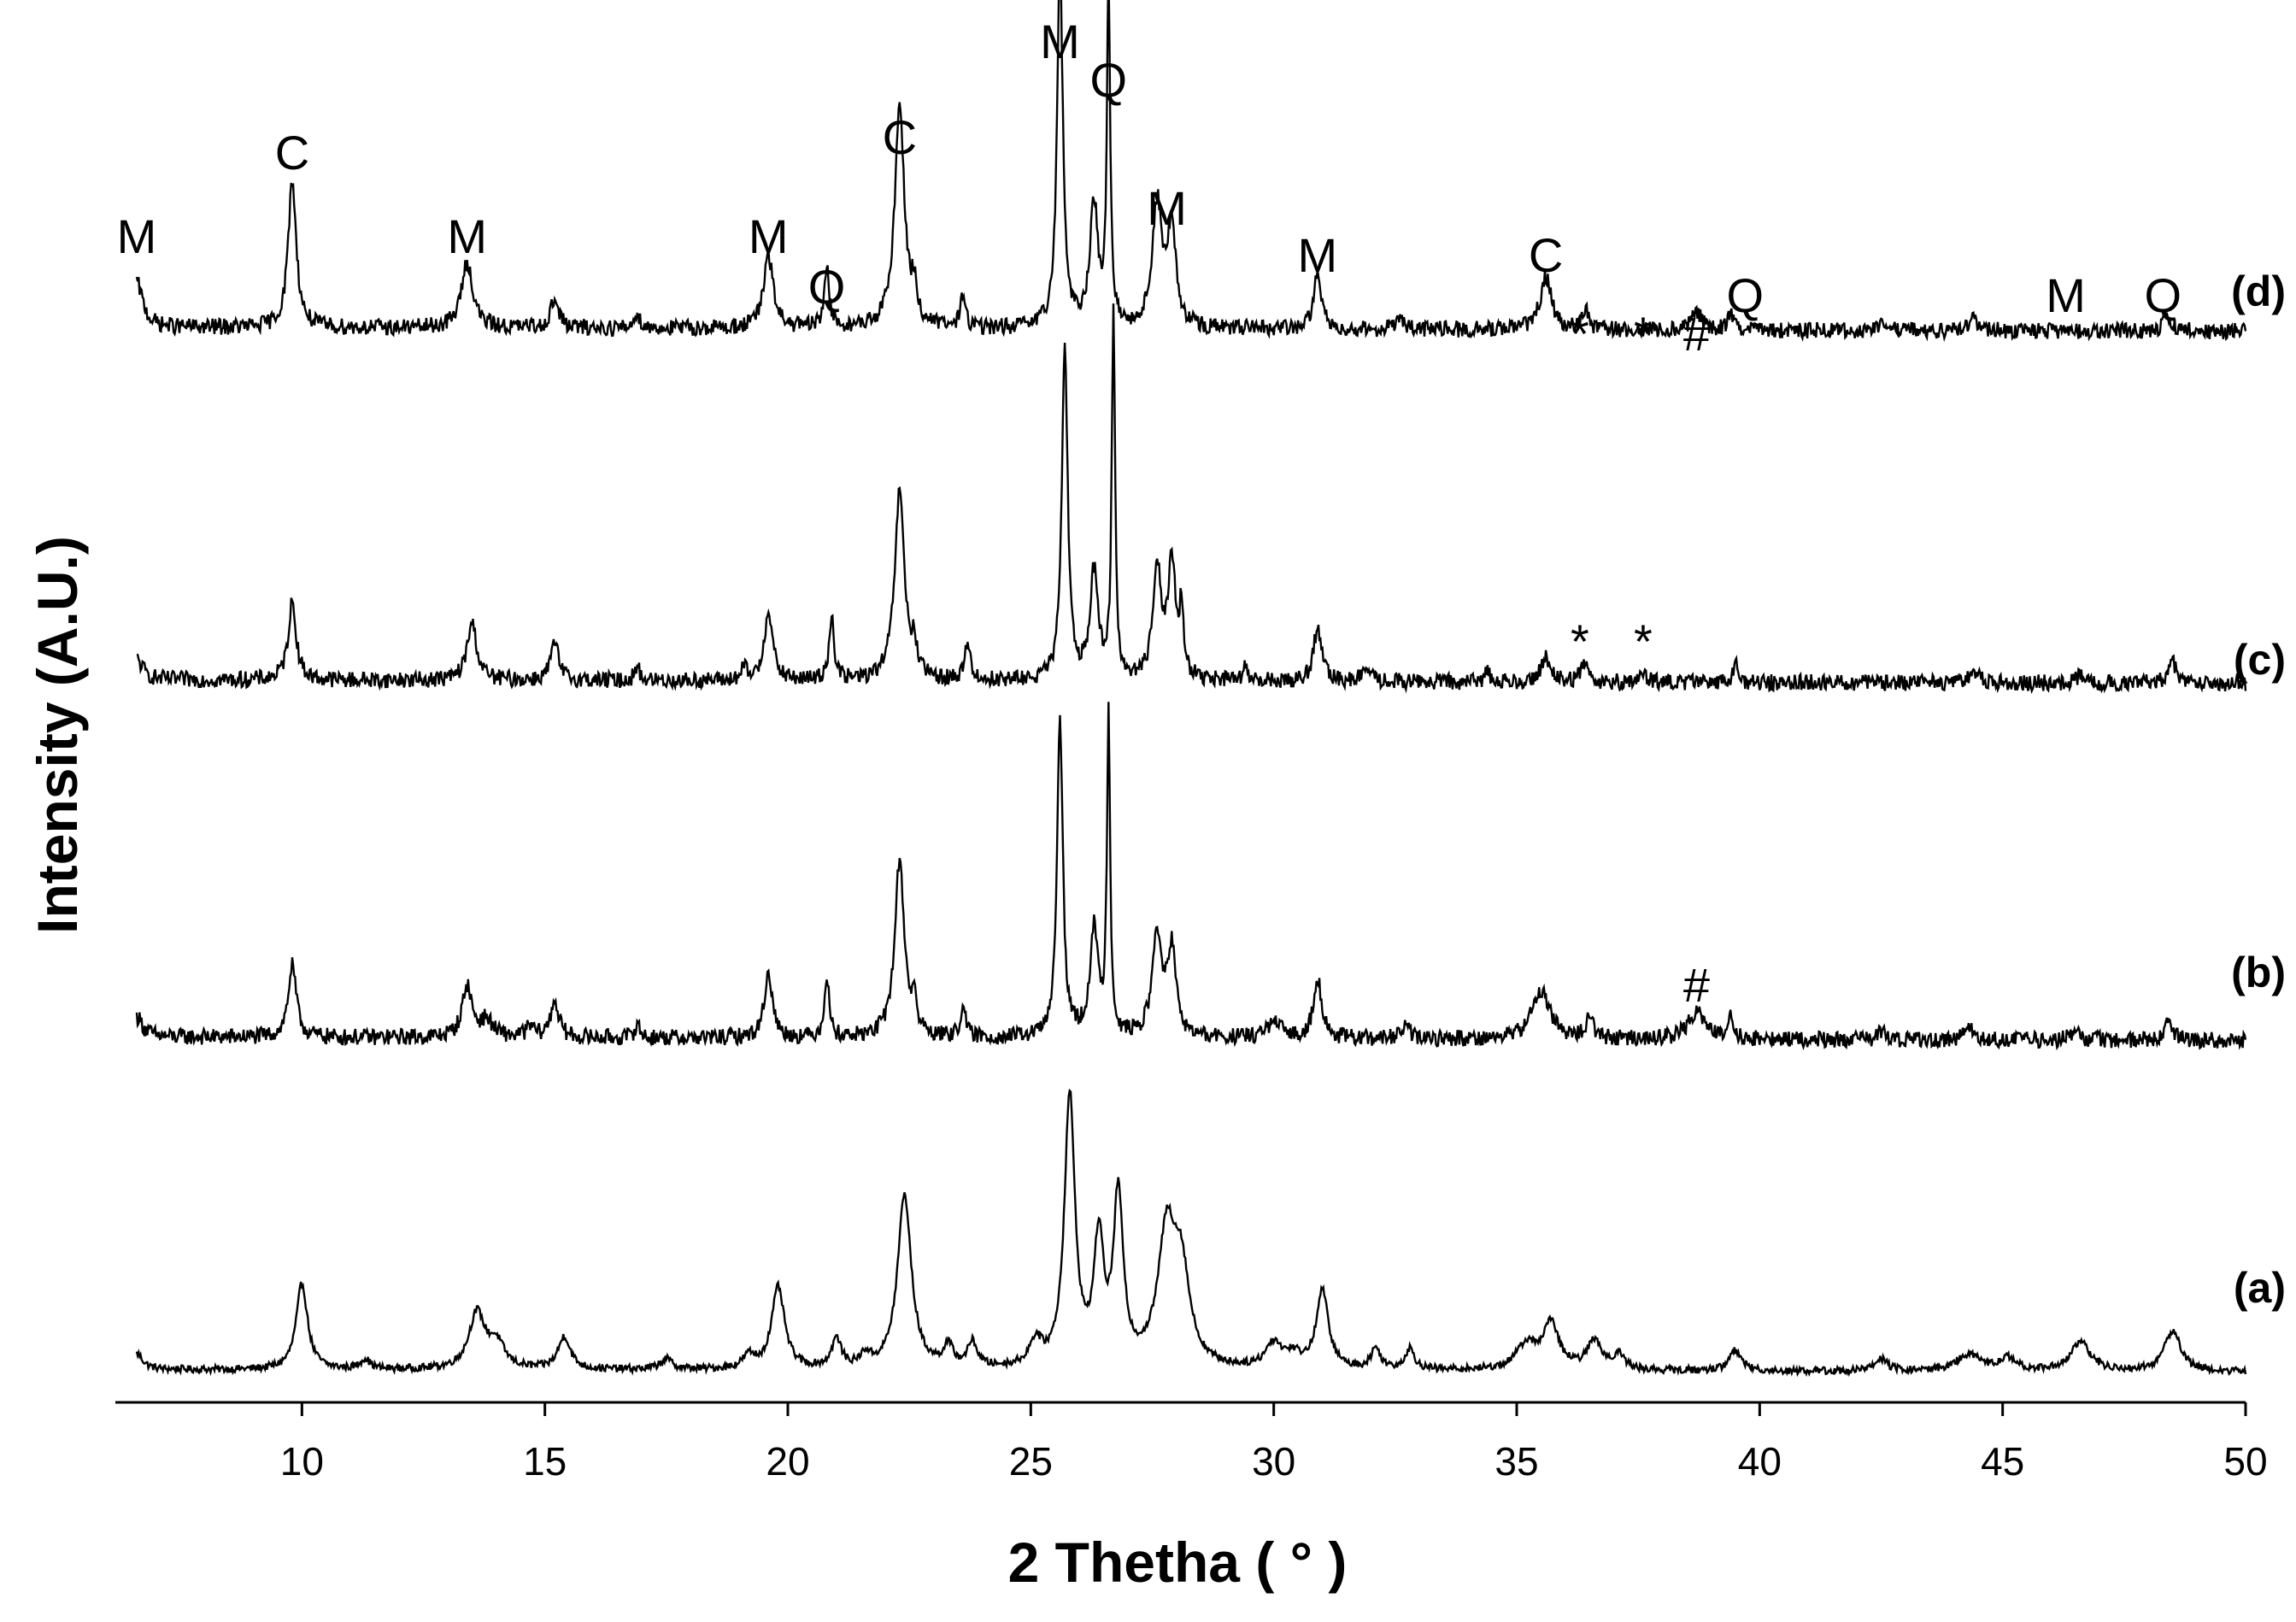  What do you see at coordinates (2260, 660) in the screenshot?
I see `trace-label: (c)` at bounding box center [2260, 660].